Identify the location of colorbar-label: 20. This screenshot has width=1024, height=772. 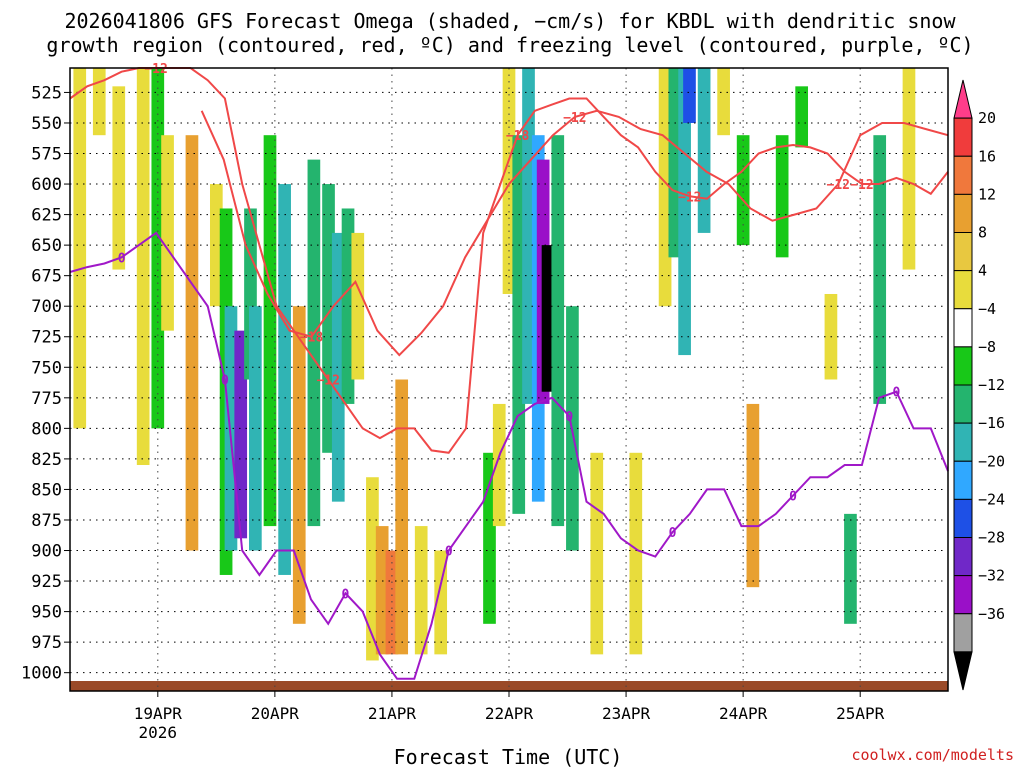
(987, 118).